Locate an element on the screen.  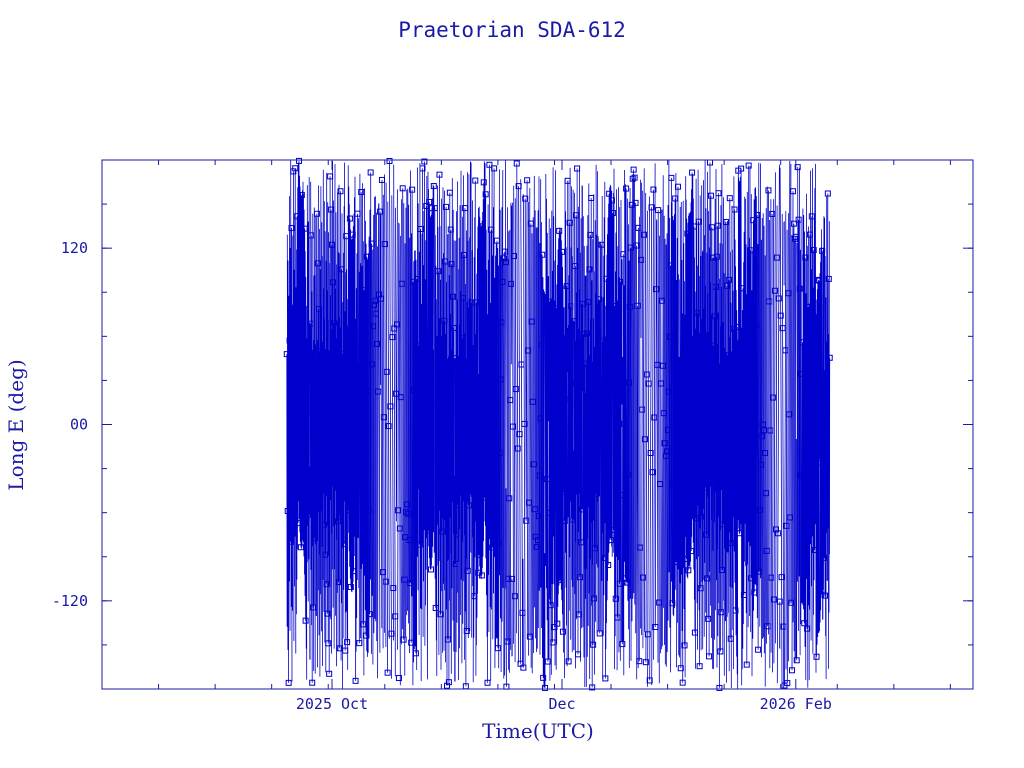
chart-title: Praetorian SDA-612 is located at coordinates (512, 30).